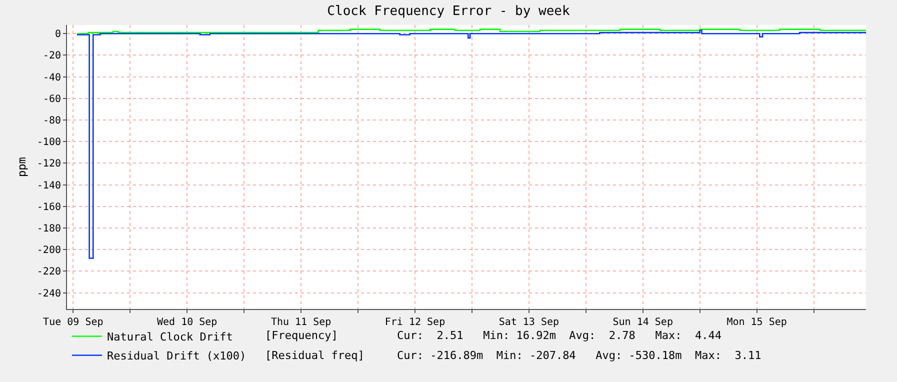 Image resolution: width=897 pixels, height=382 pixels. Describe the element at coordinates (170, 337) in the screenshot. I see `legend-label: Natural Clock Drift` at that location.